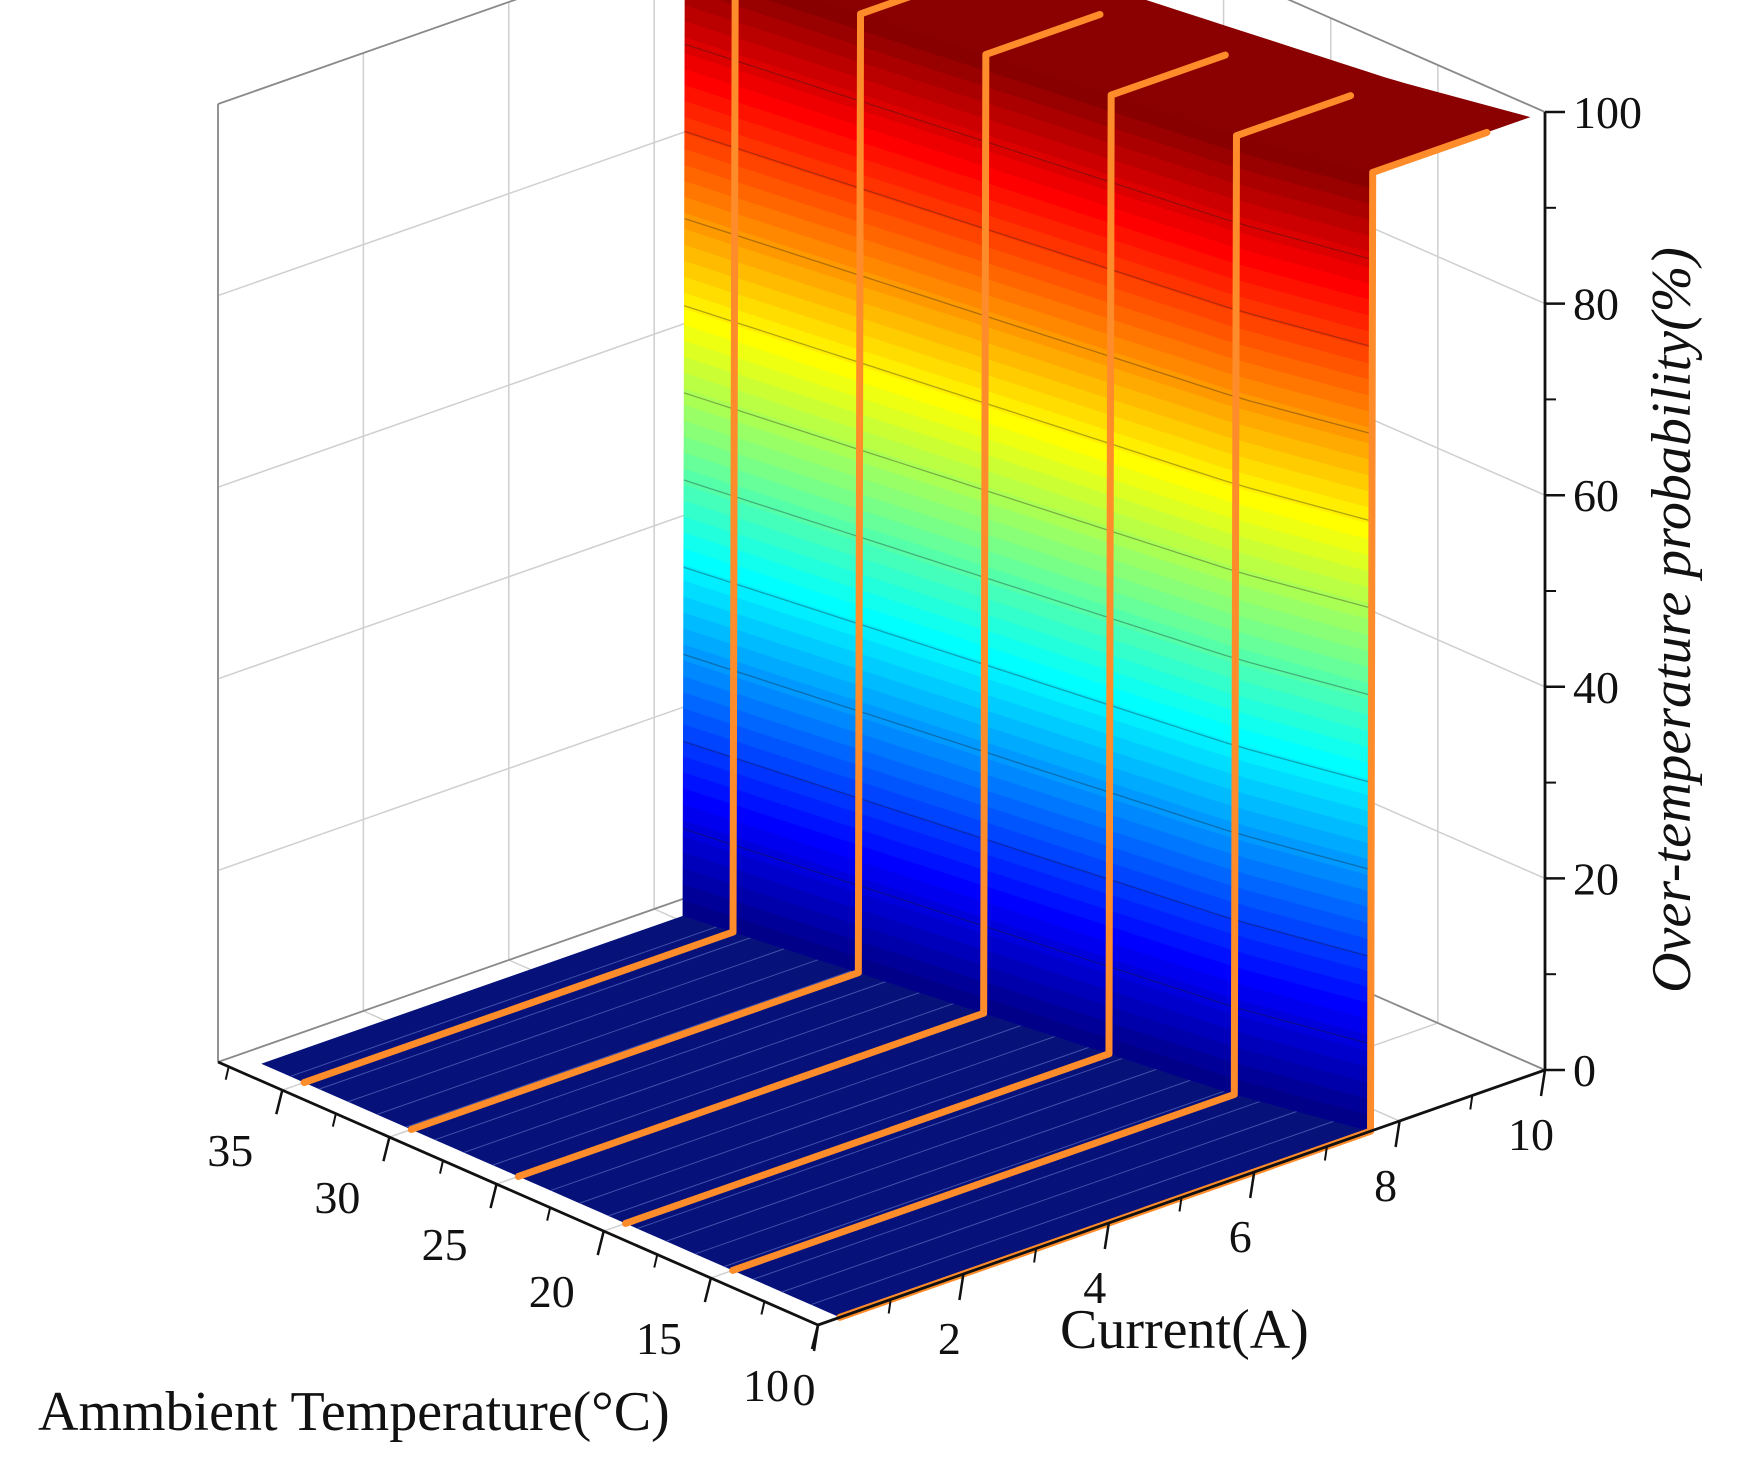 The height and width of the screenshot is (1469, 1746). I want to click on z-axis-label: Over-temperature probability(%), so click(1672, 620).